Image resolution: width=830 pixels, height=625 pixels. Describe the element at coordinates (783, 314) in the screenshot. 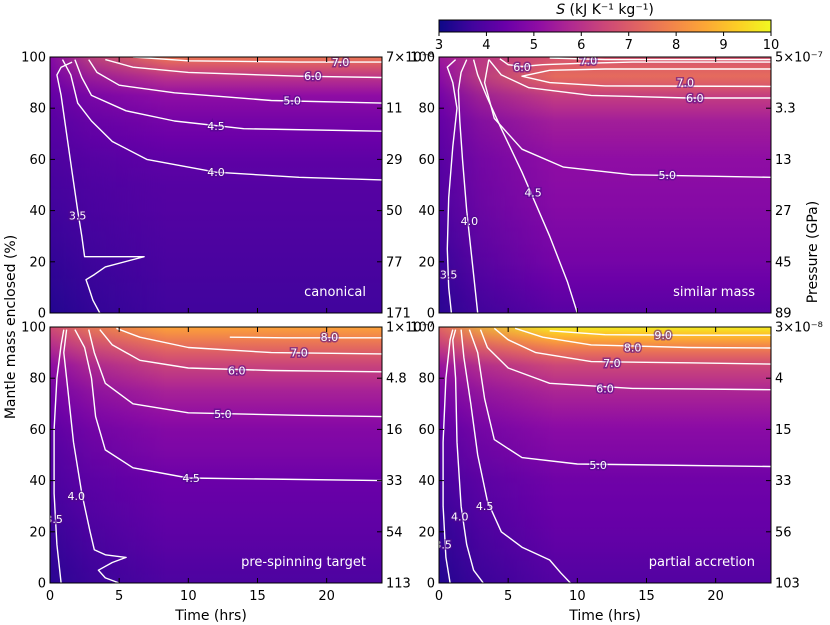

I see `pressure-tick-label: 89` at that location.